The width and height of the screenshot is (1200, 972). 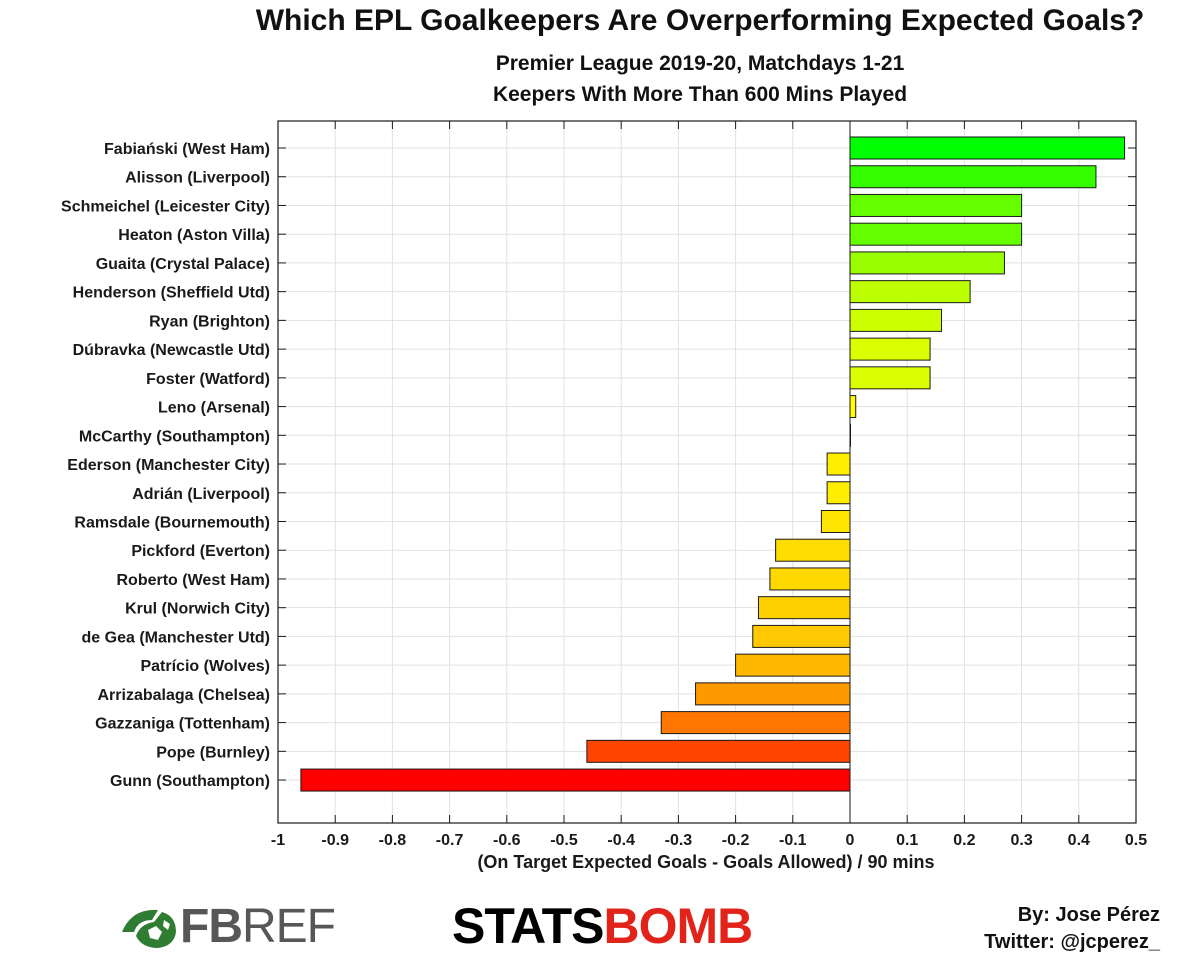 I want to click on x-tick-label-14: 0.4, so click(x=1079, y=840).